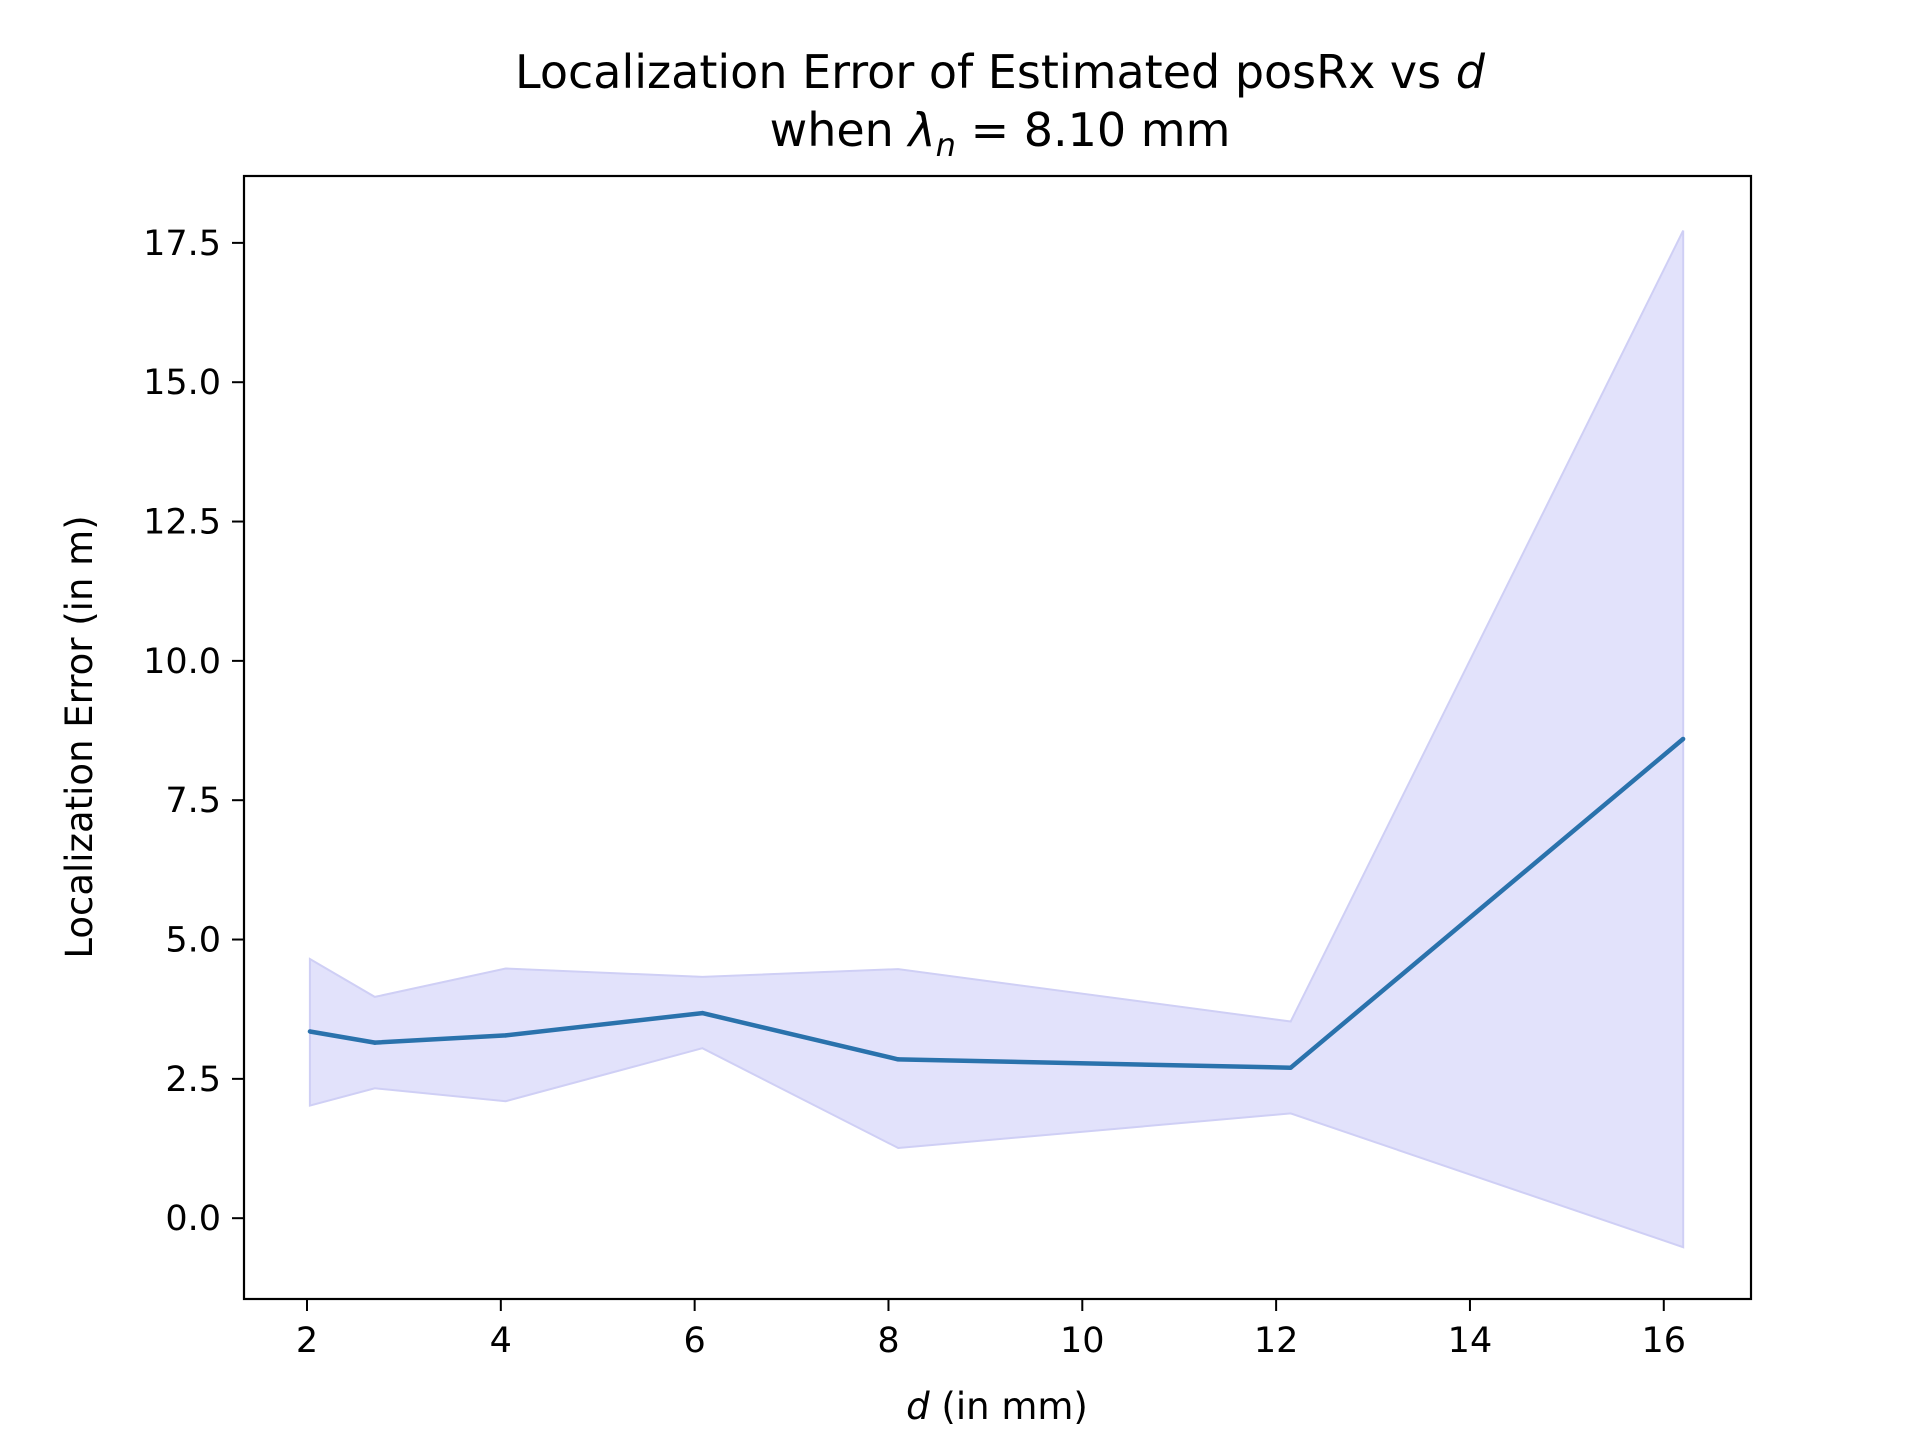  Describe the element at coordinates (193, 1219) in the screenshot. I see `y-tick-label: 0.0` at that location.